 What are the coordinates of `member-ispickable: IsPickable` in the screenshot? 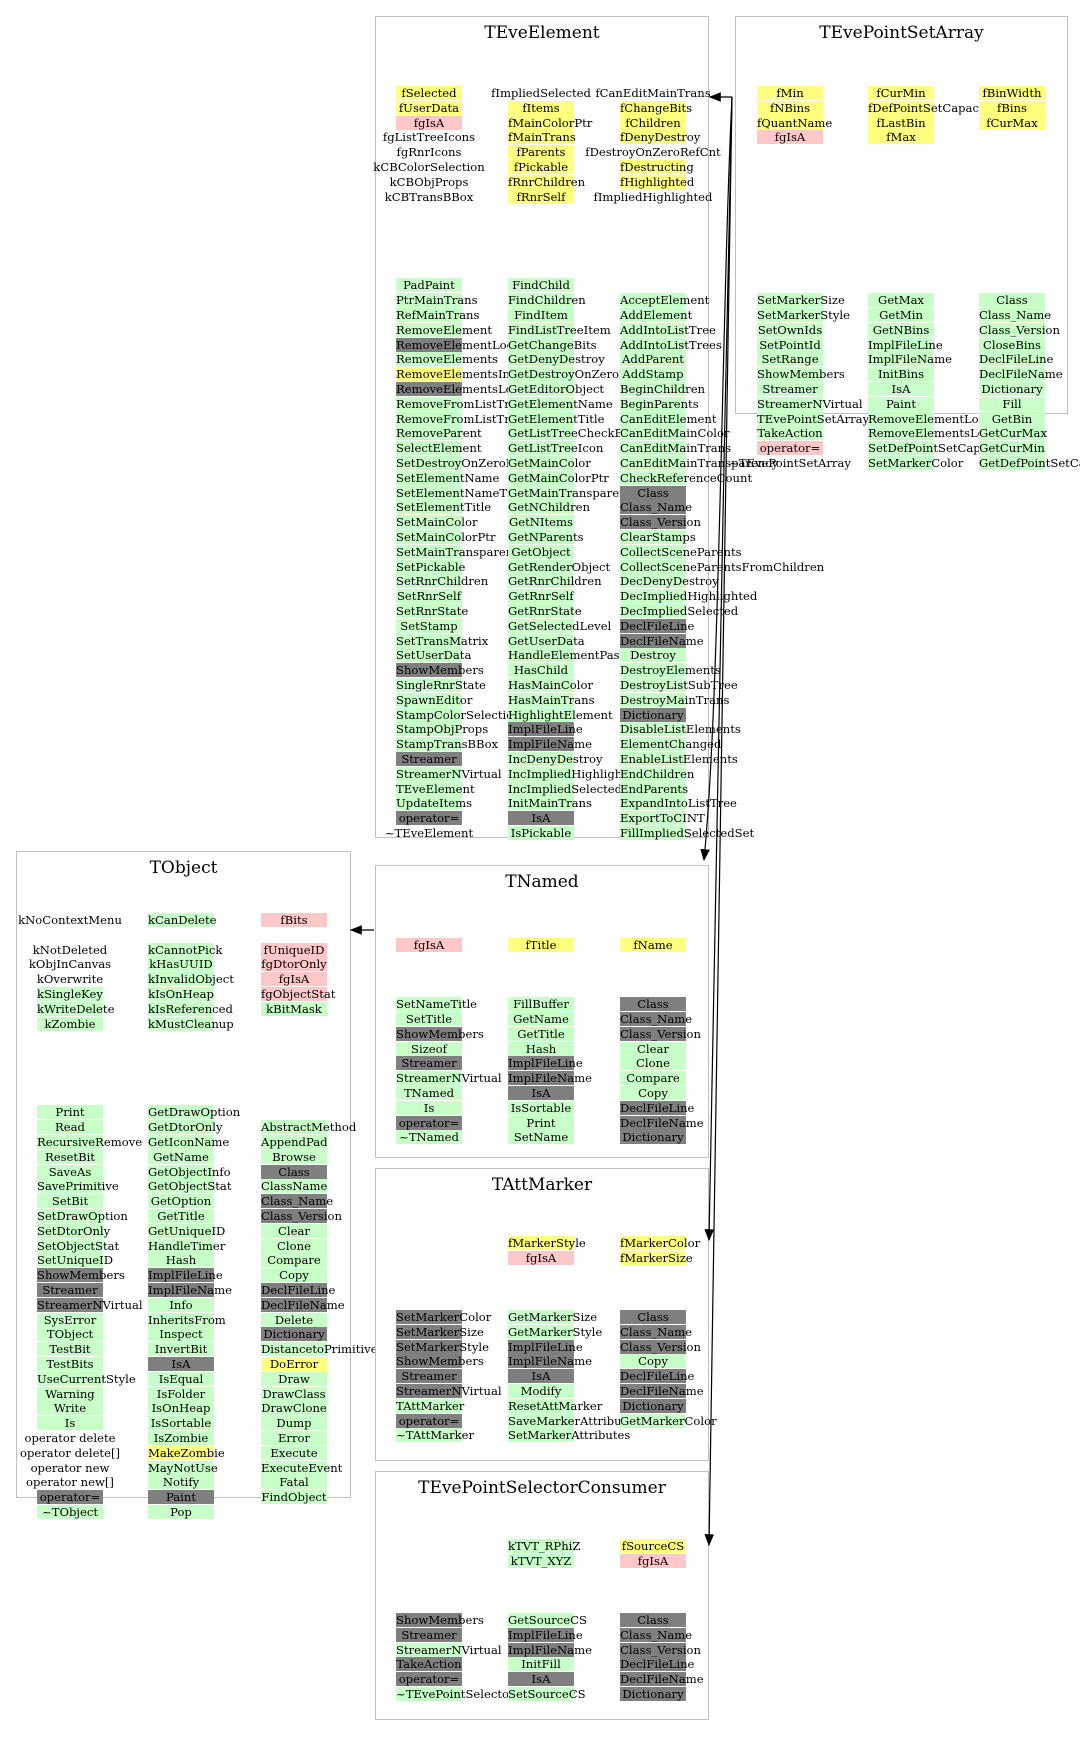 It's located at (541, 833).